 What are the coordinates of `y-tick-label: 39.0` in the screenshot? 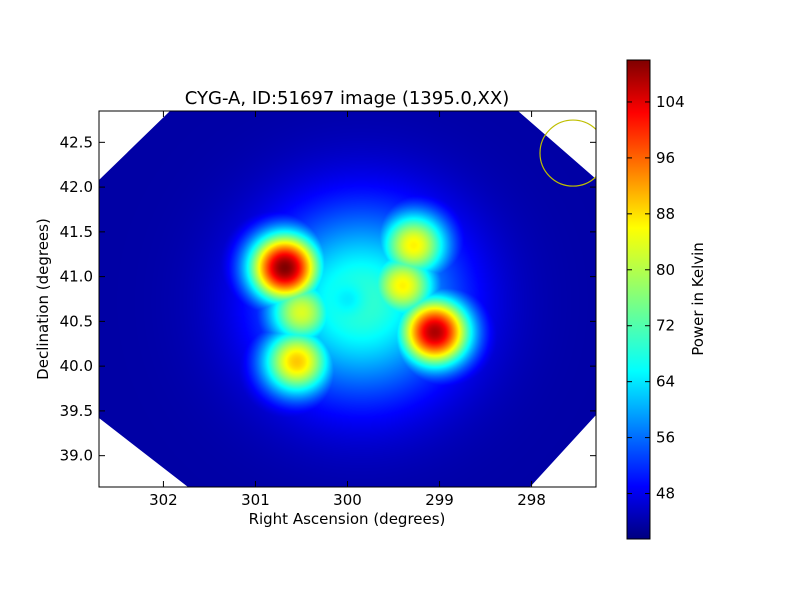 It's located at (76, 456).